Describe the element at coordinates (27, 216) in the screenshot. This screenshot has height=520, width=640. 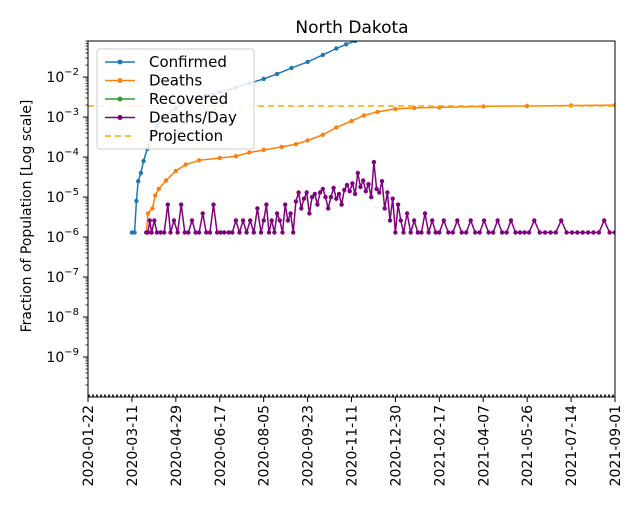
I see `y-axis-label: Fraction of Population [Log scale]` at that location.